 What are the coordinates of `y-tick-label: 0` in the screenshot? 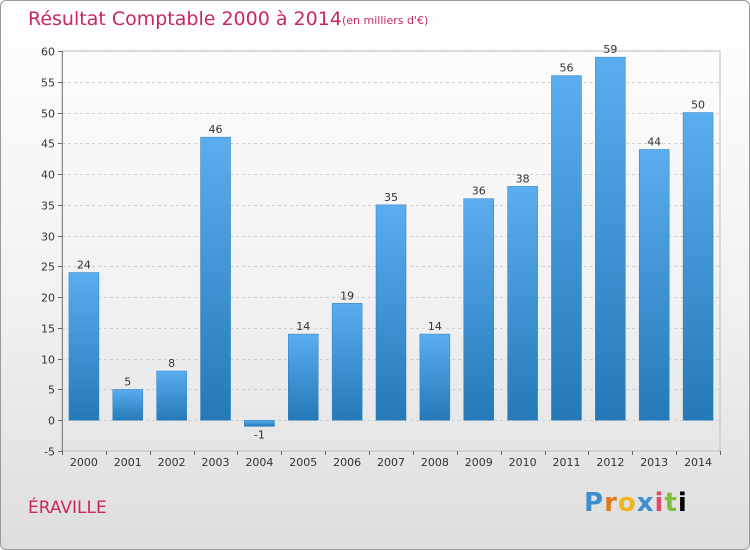 It's located at (51, 421).